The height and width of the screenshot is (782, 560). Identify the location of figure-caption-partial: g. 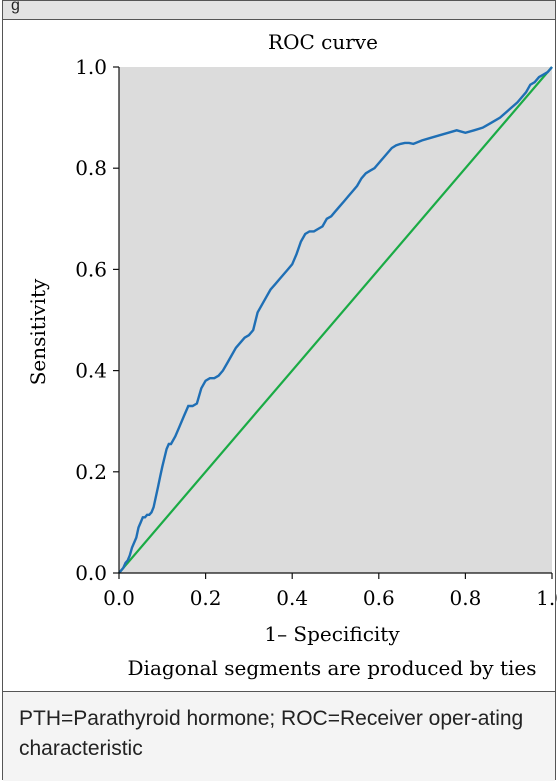
(279, 10).